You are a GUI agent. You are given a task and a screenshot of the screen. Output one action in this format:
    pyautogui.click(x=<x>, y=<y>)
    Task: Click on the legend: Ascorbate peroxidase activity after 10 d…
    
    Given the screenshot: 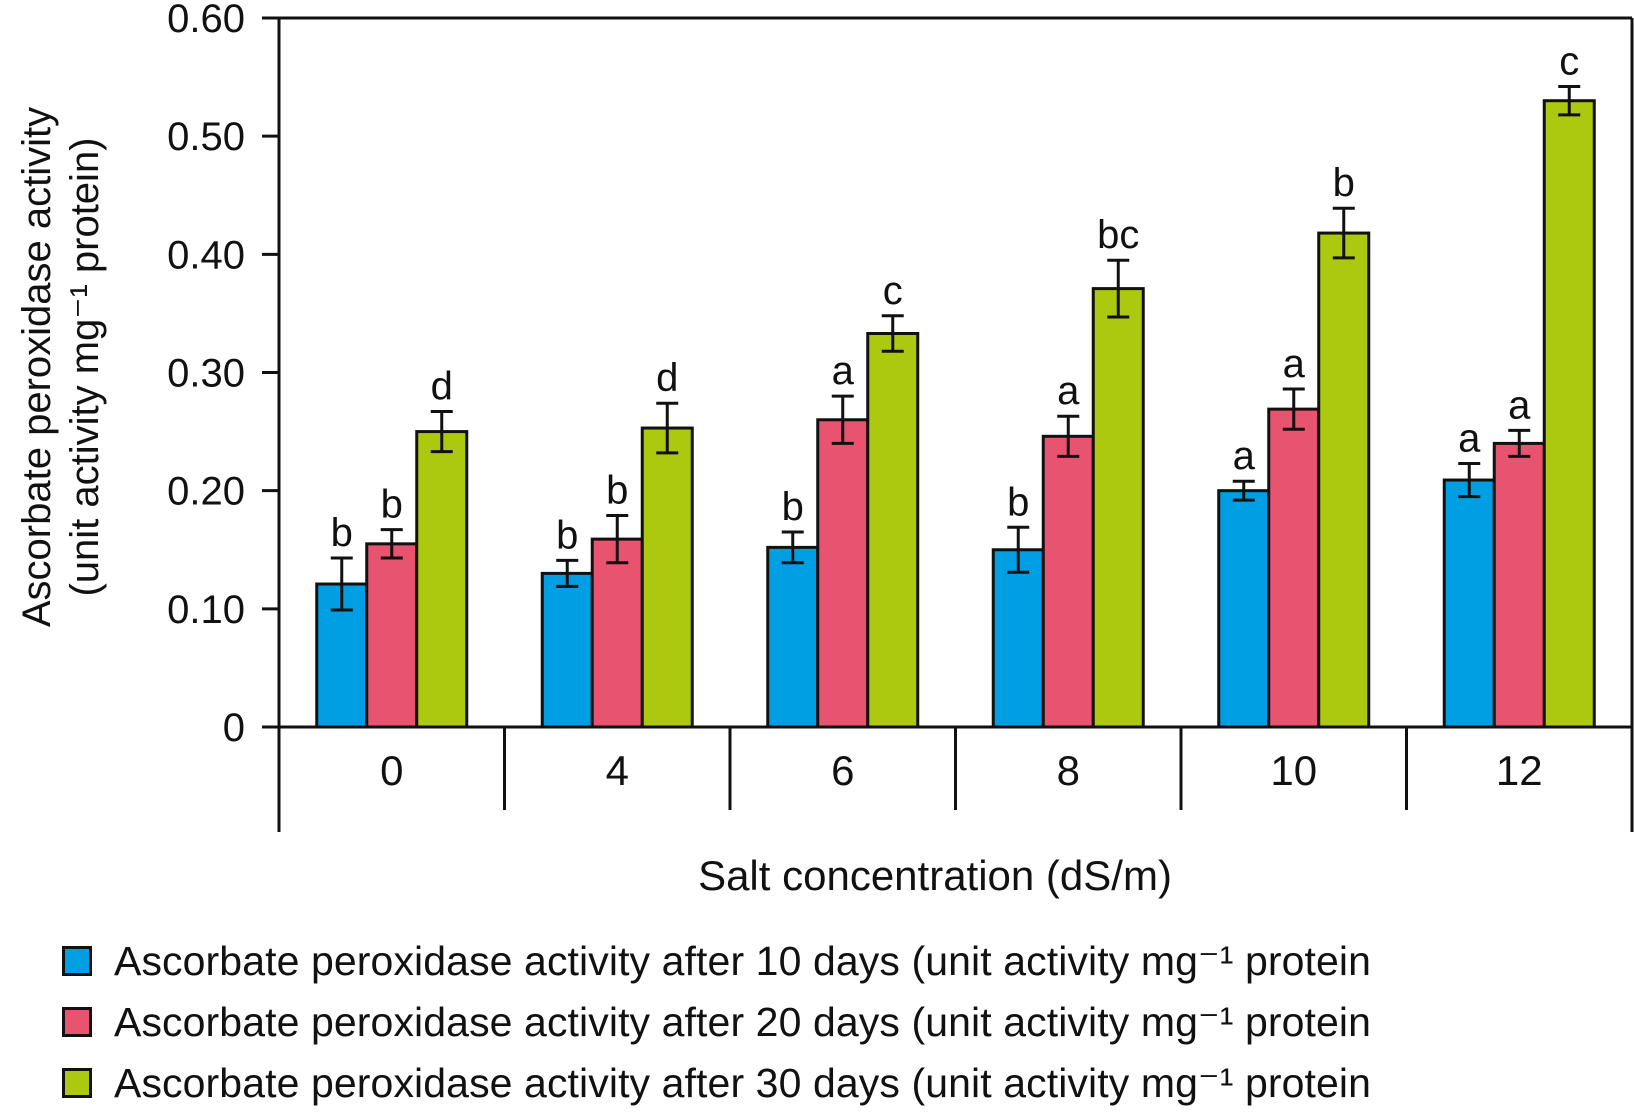 What is the action you would take?
    pyautogui.click(x=716, y=1021)
    